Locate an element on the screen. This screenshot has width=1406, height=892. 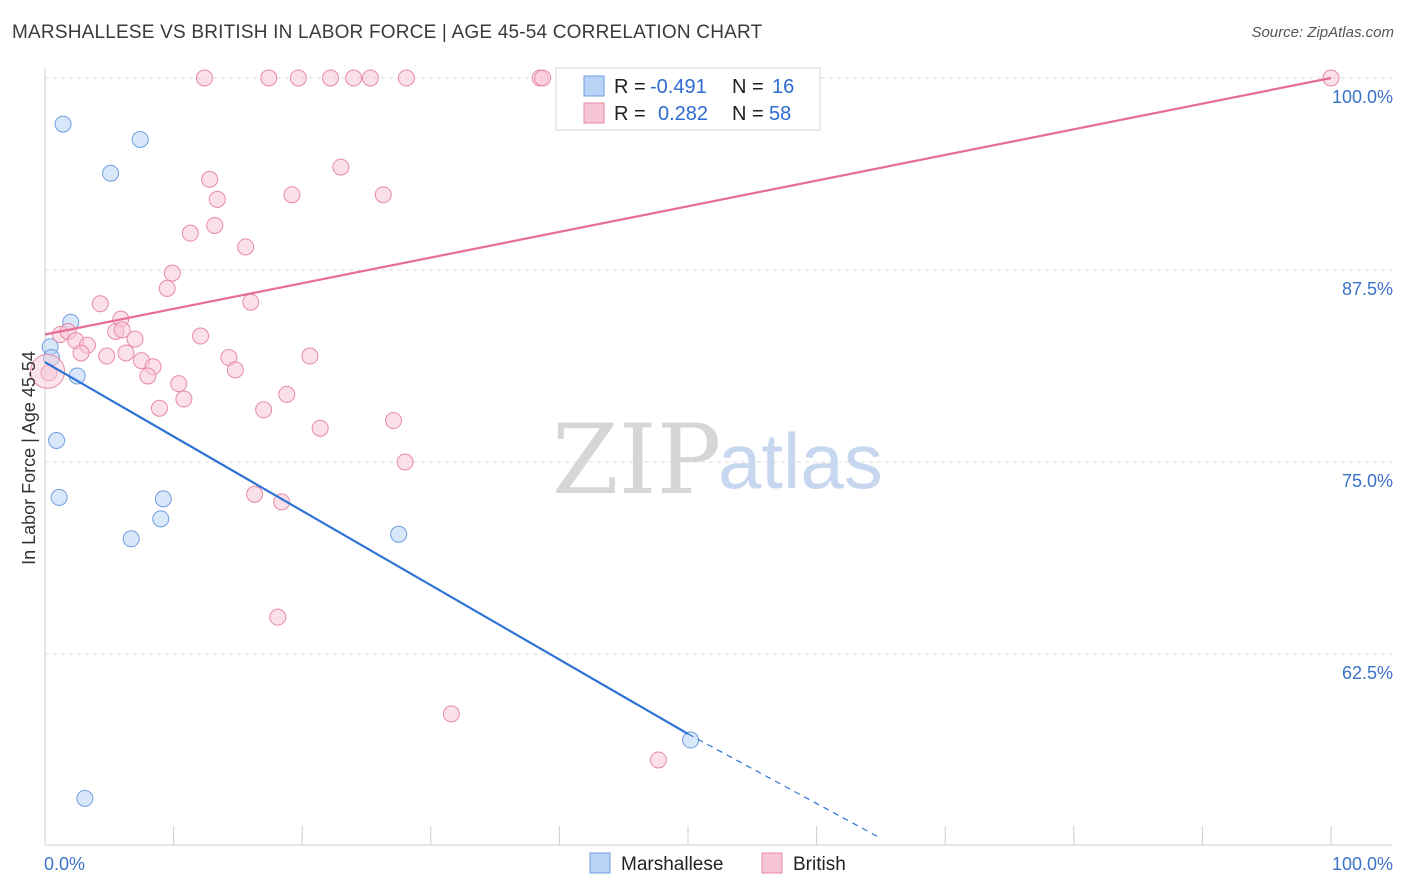
legend-swatch-british is located at coordinates (594, 113).